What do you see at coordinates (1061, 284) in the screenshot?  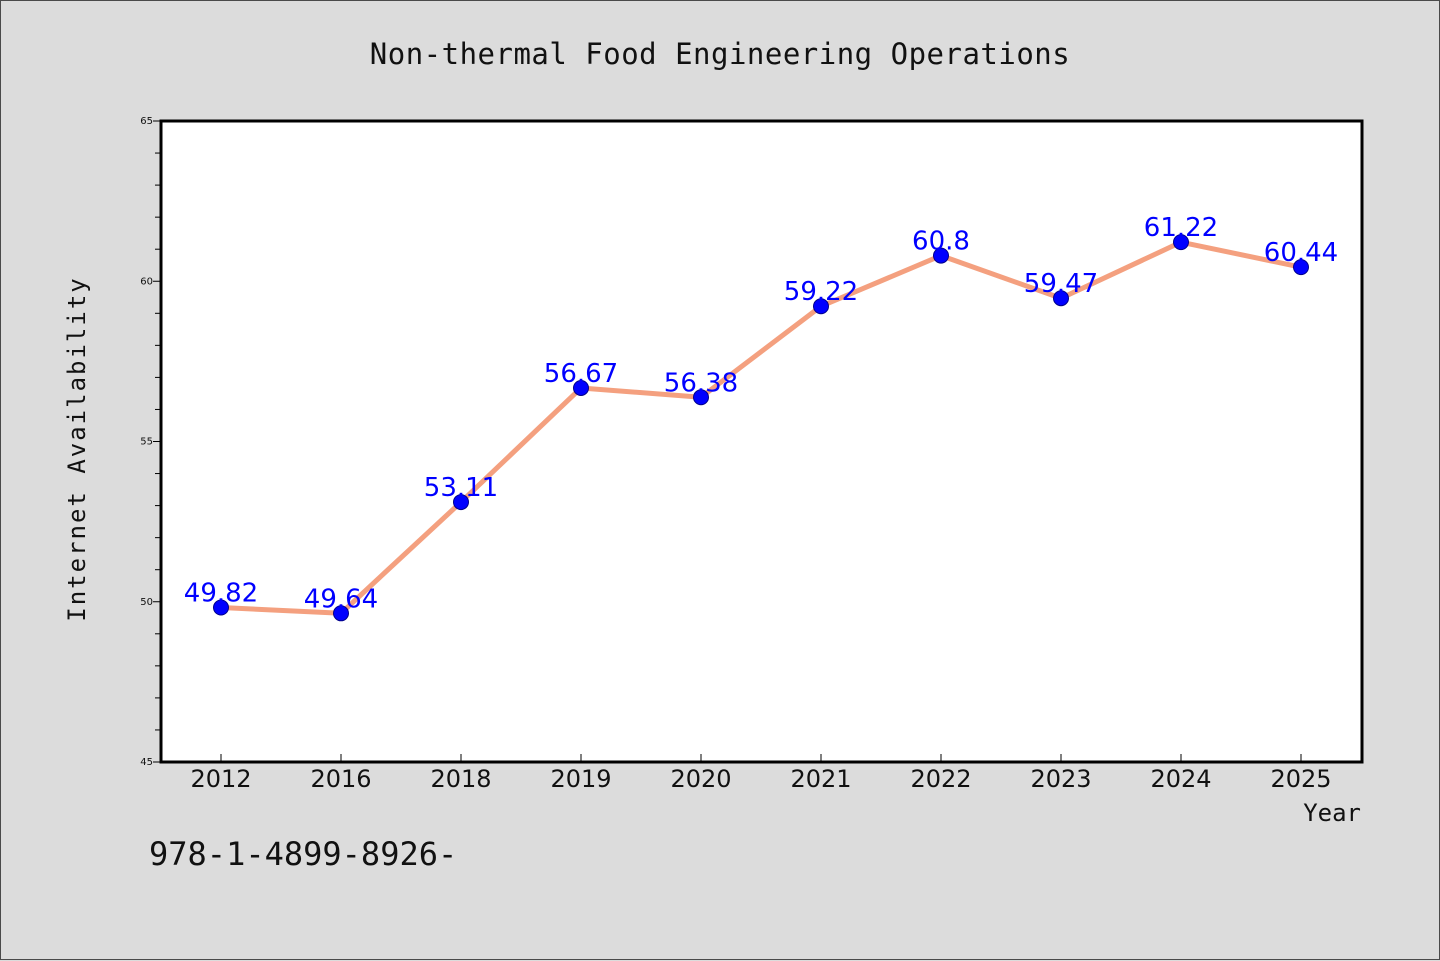 I see `data-label: 59.47` at bounding box center [1061, 284].